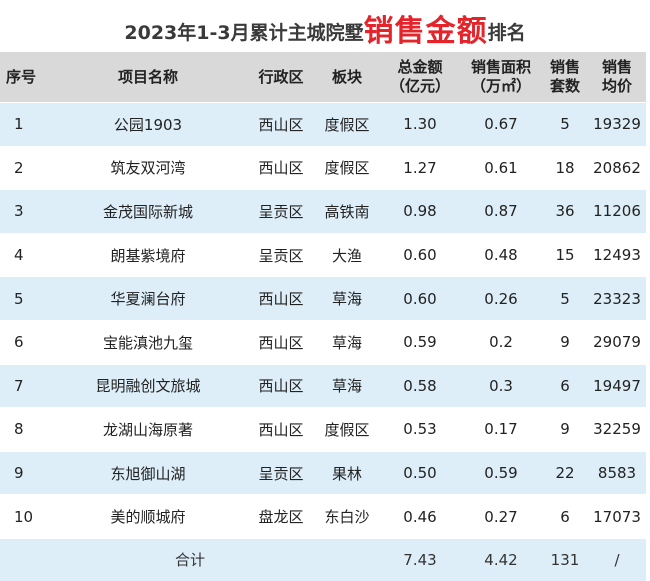 The height and width of the screenshot is (581, 650). Describe the element at coordinates (500, 67) in the screenshot. I see `header-sales-area-line1: 销售面积` at that location.